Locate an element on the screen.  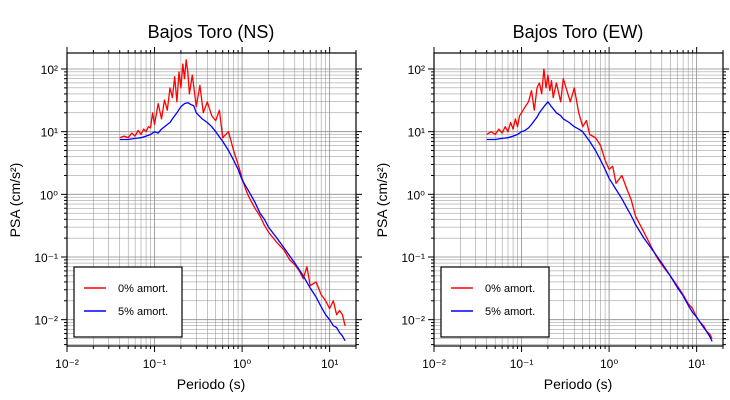
chart-title: Bajos Toro (EW) is located at coordinates (578, 32).